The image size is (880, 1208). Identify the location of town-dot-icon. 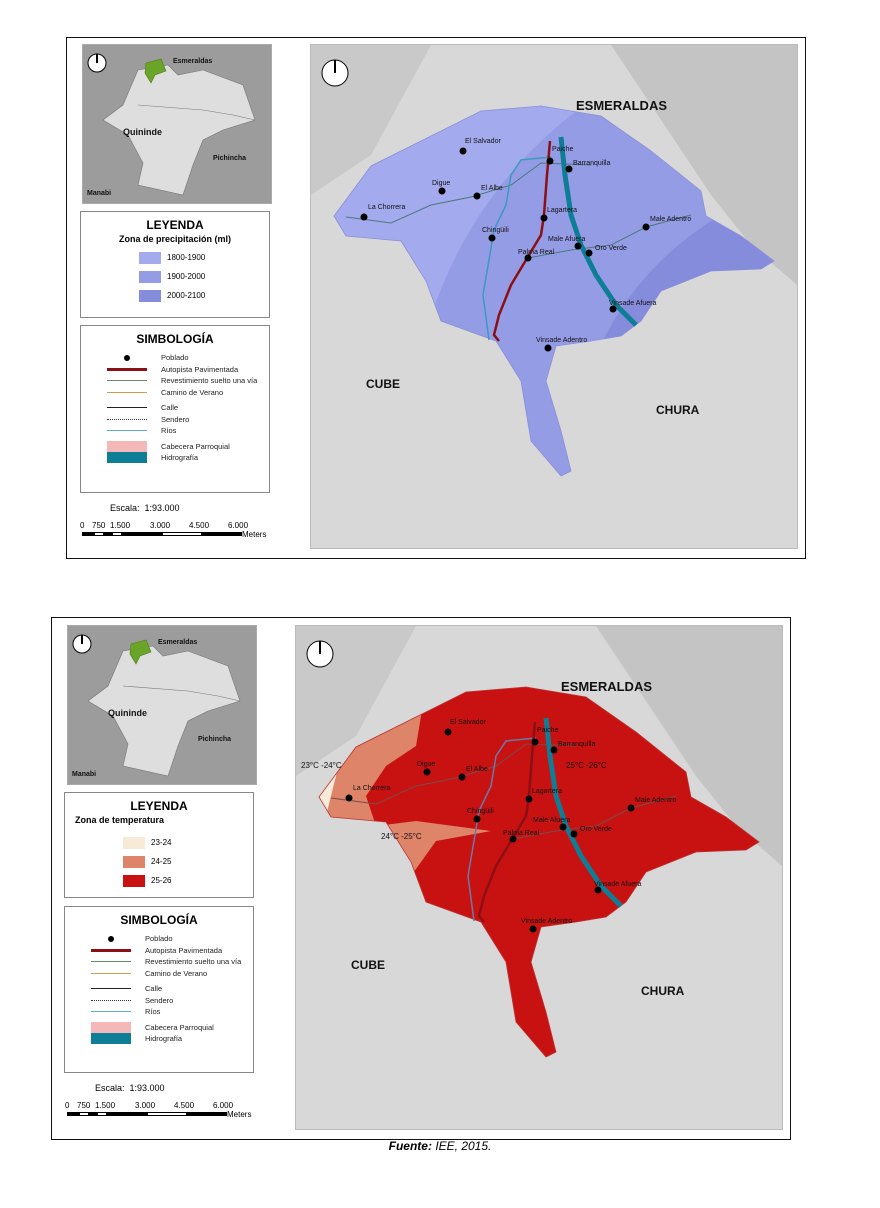
(111, 938).